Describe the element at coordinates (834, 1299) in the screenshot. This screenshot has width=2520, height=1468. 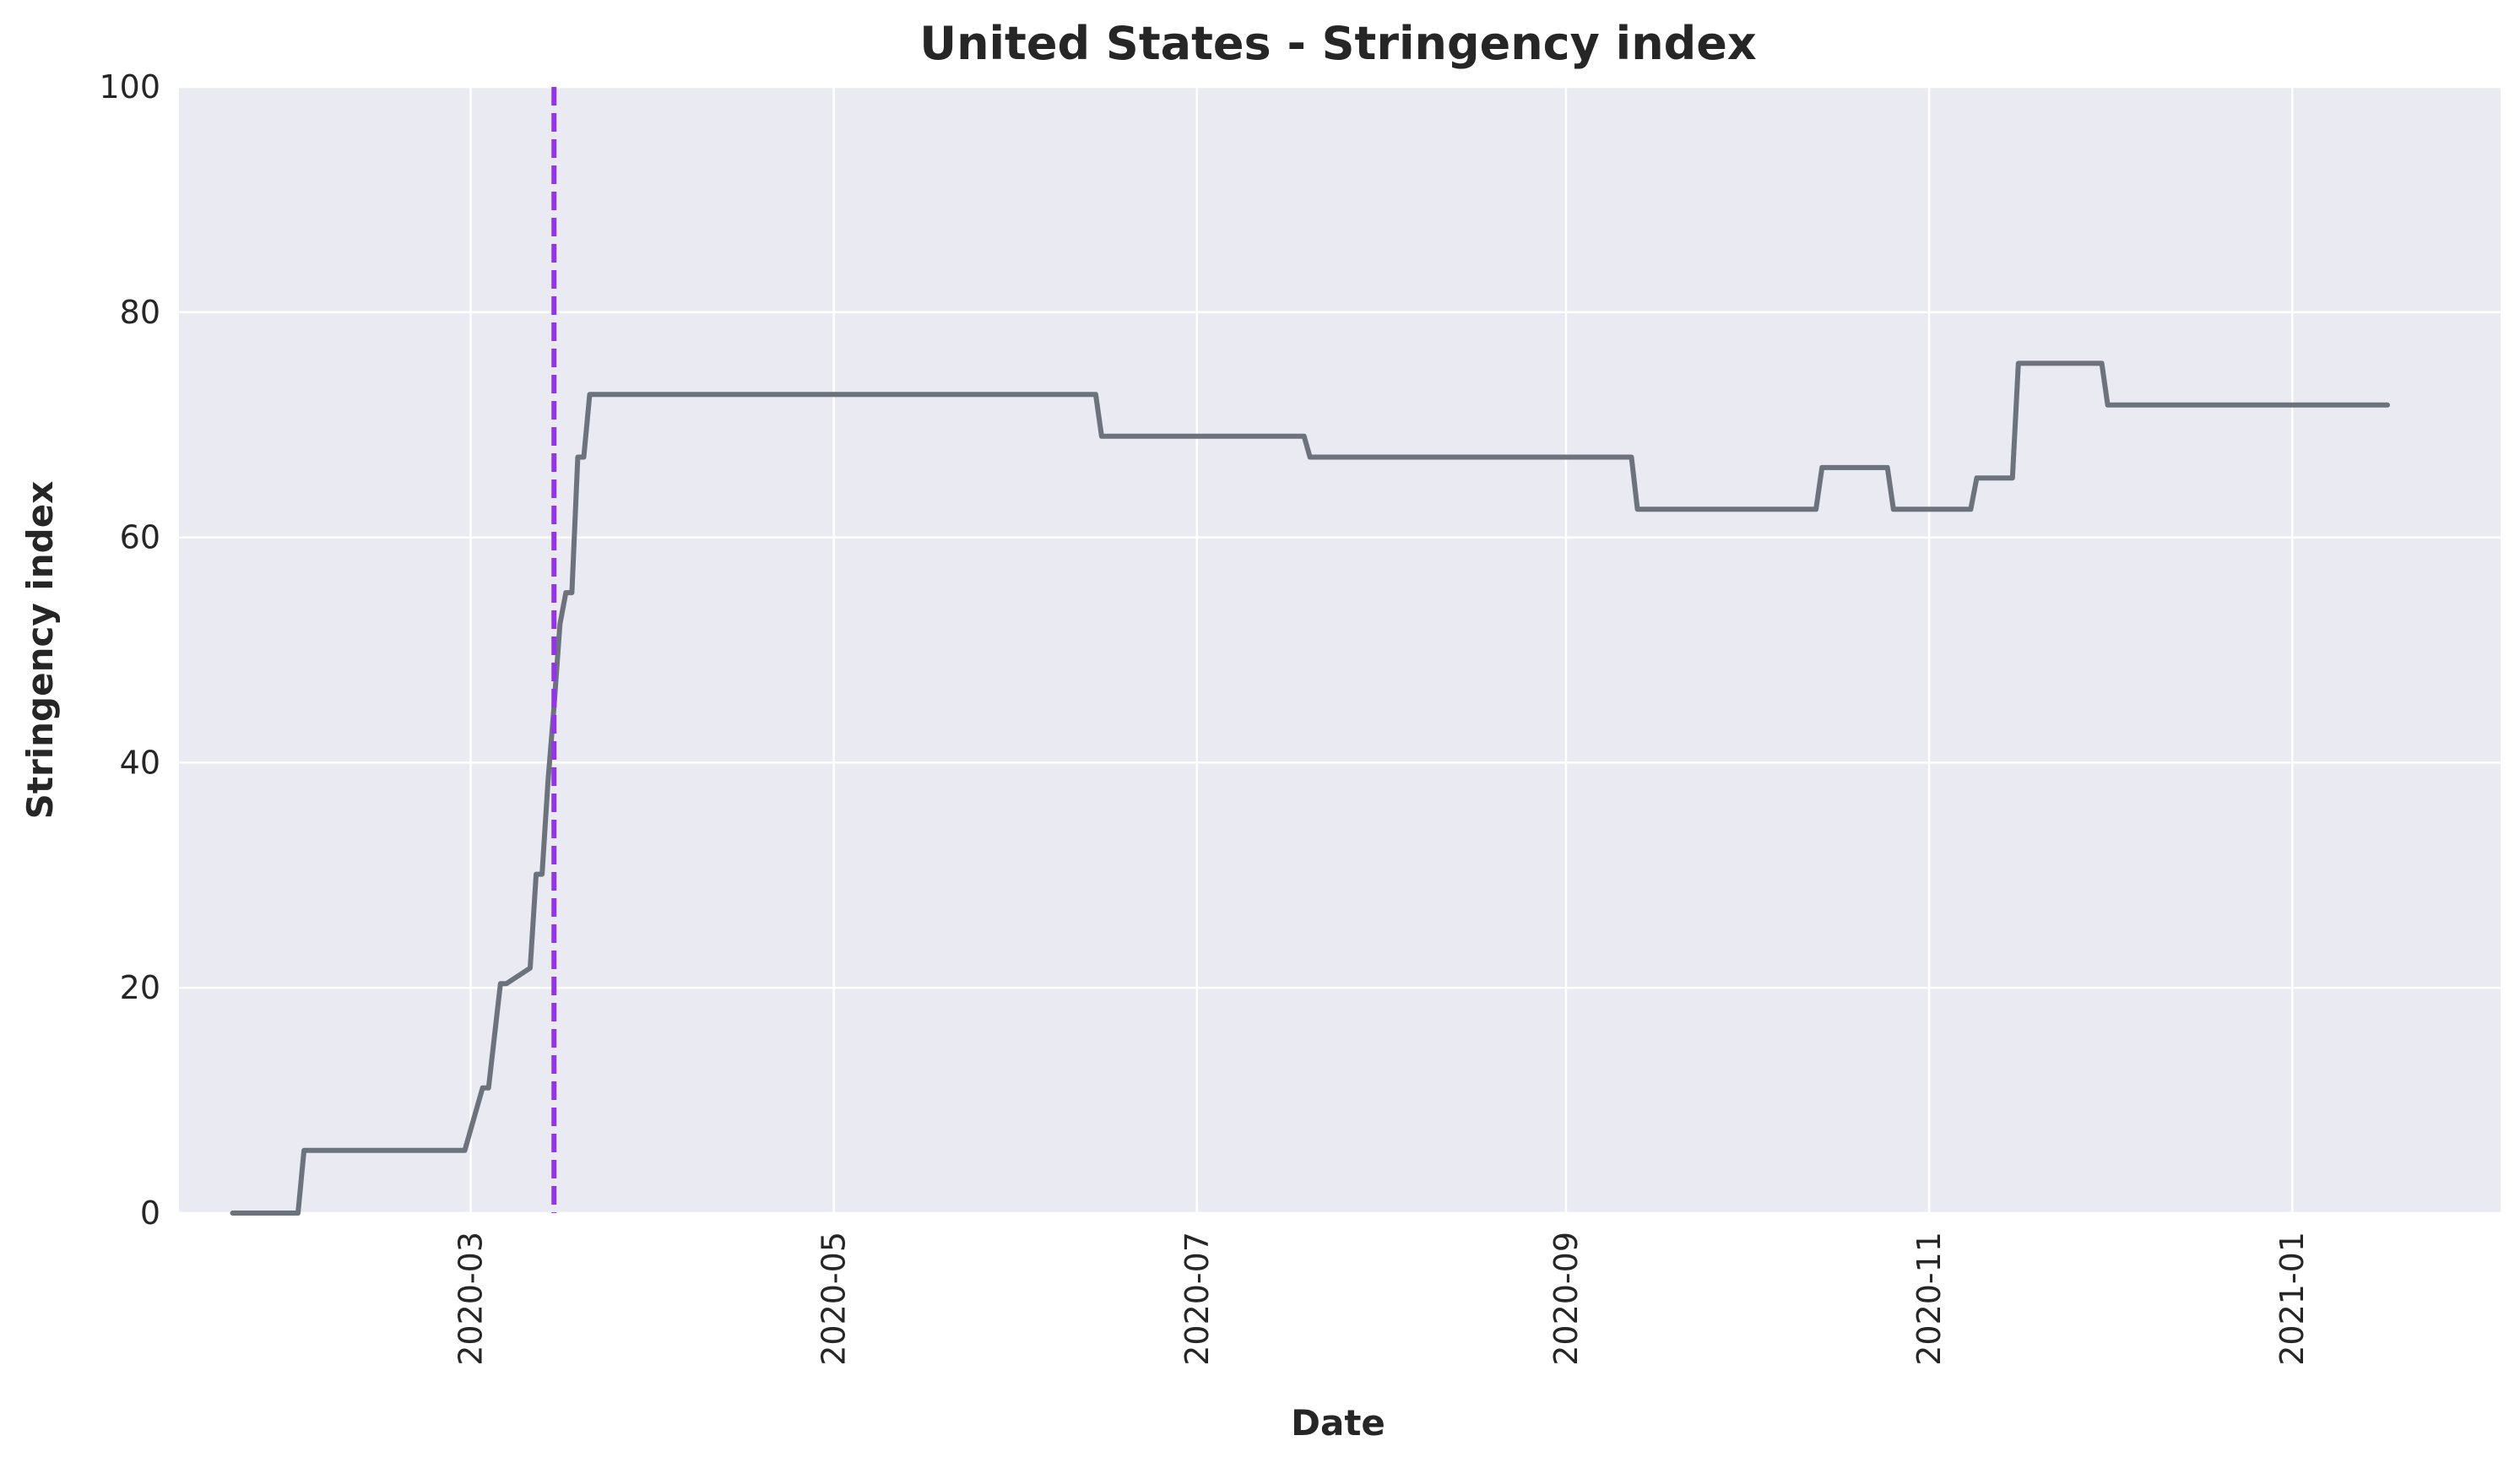
I see `x-tick-label: 2020-05` at that location.